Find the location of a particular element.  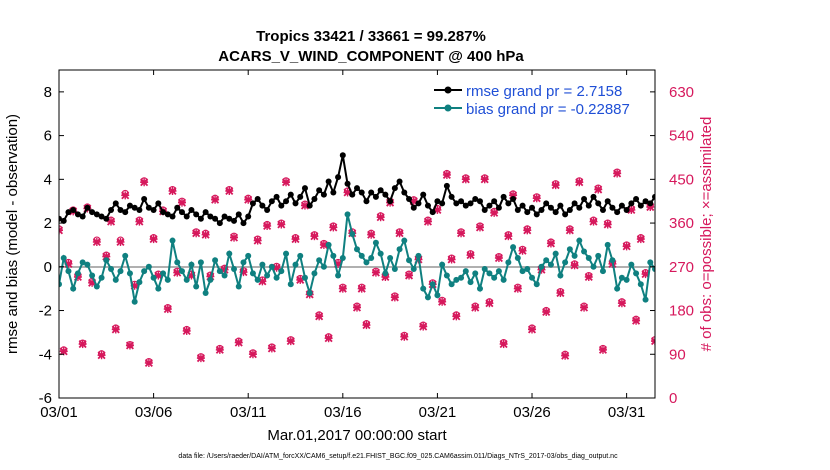

chart-title-line2: ACARS_V_WIND_COMPONENT @ 400 hPa is located at coordinates (371, 56).